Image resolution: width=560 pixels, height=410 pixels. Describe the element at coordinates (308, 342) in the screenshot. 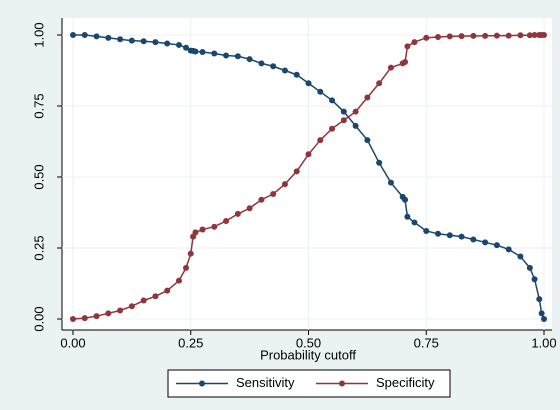

I see `x-tick-label: 0.50` at that location.